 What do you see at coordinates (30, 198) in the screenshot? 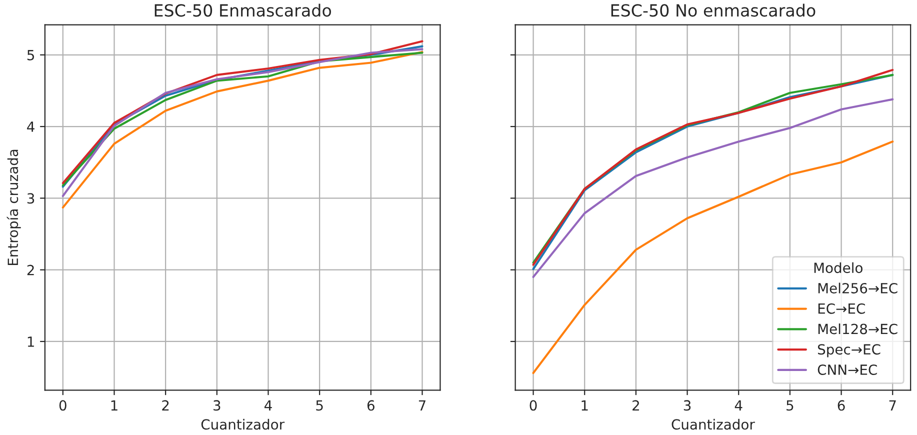
I see `y-tick-label: 3` at bounding box center [30, 198].